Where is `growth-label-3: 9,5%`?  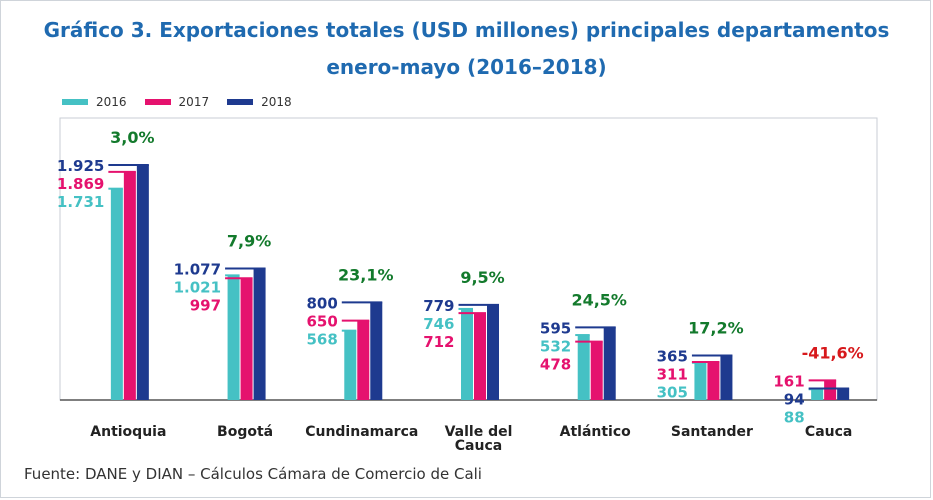
growth-label-3: 9,5% is located at coordinates (482, 277).